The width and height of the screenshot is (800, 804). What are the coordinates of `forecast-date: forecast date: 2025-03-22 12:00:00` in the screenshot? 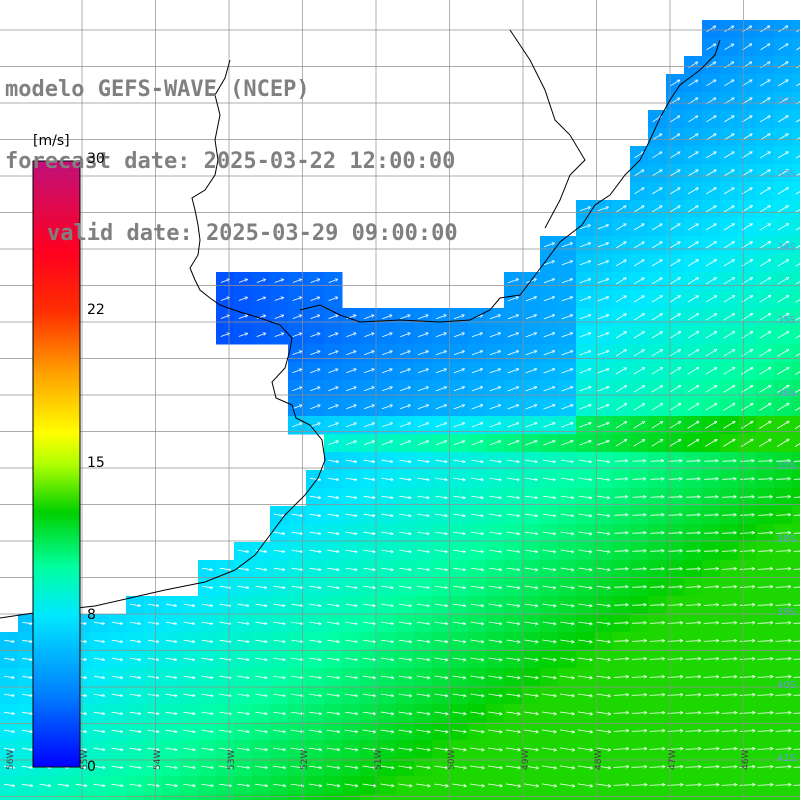 It's located at (231, 162).